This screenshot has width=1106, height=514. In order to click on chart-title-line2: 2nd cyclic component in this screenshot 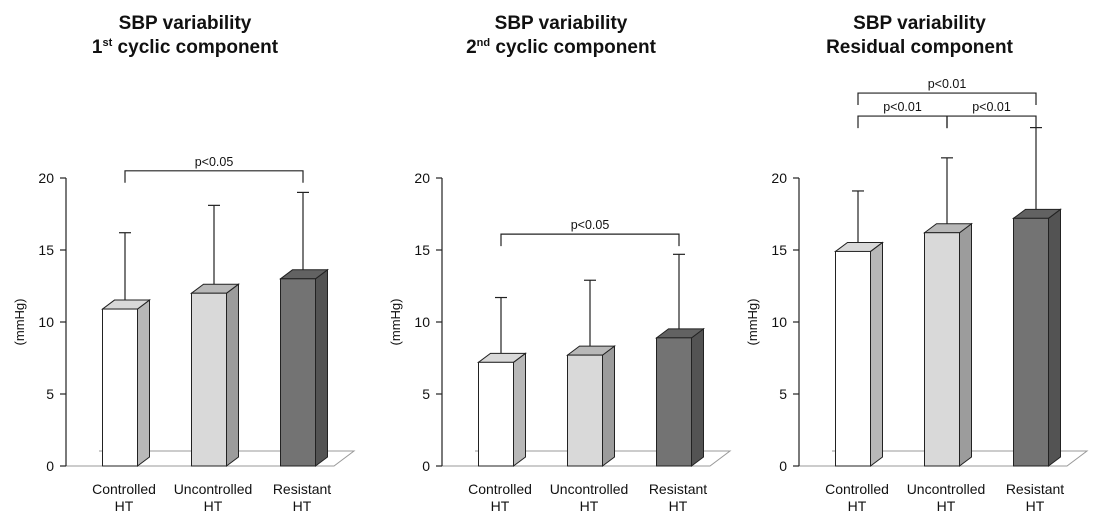, I will do `click(561, 47)`.